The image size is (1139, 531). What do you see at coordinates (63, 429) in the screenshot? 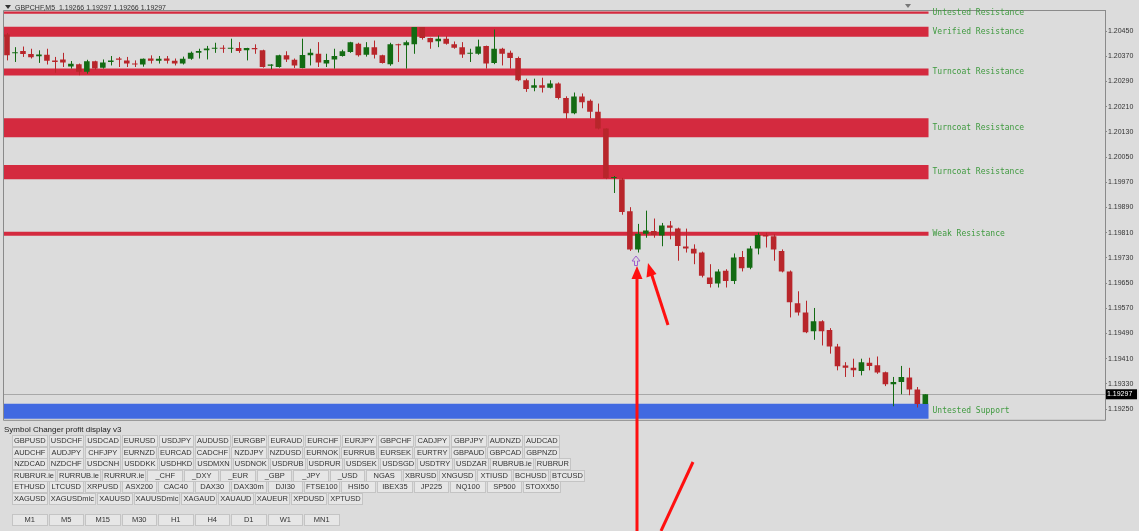
I see `text: Symbol Changer profit display v3` at bounding box center [63, 429].